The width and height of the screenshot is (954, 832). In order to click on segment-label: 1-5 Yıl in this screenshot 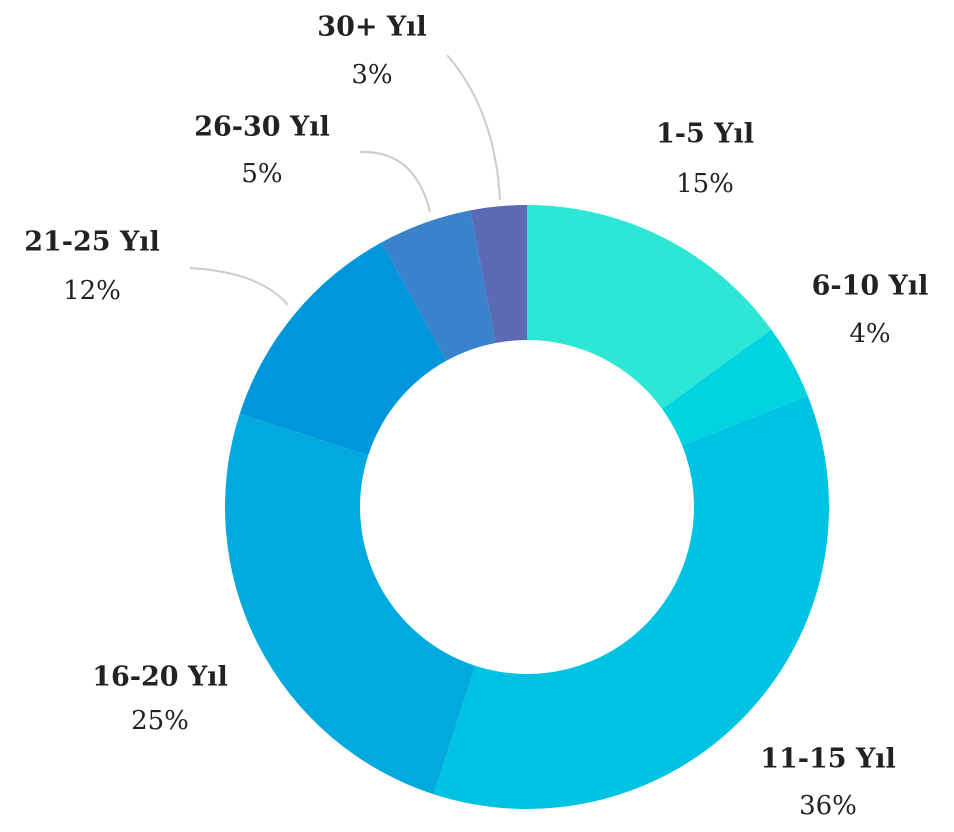, I will do `click(705, 134)`.